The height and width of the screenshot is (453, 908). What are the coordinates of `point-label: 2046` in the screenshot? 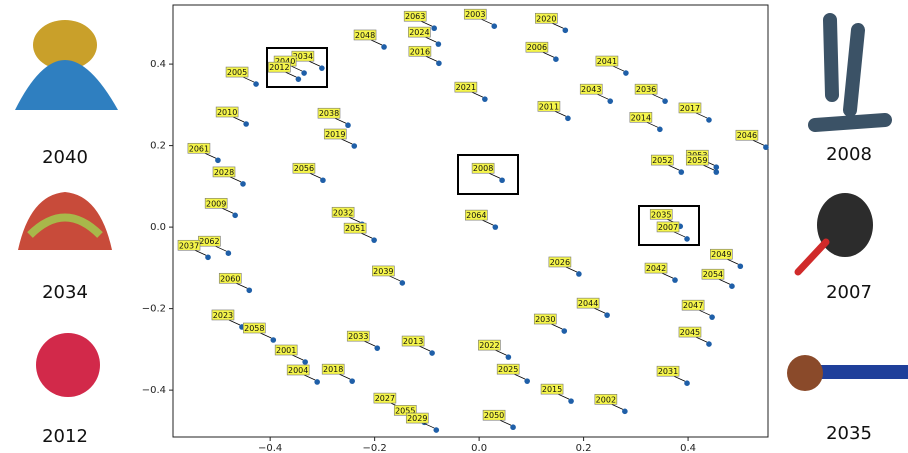 It's located at (747, 135).